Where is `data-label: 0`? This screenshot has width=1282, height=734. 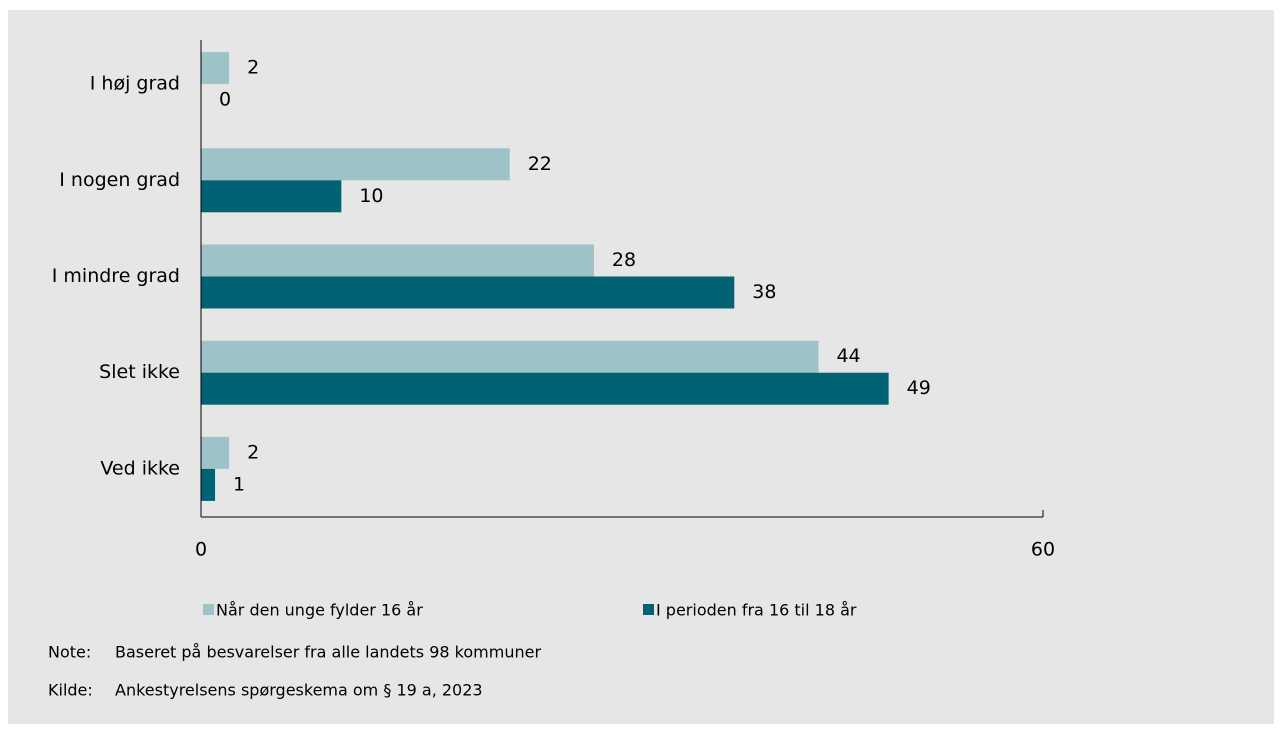 data-label: 0 is located at coordinates (225, 100).